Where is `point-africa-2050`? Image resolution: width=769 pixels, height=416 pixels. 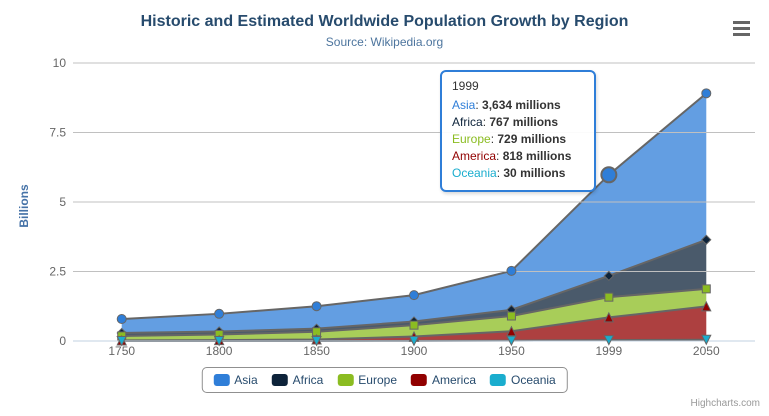 point-africa-2050 is located at coordinates (706, 239).